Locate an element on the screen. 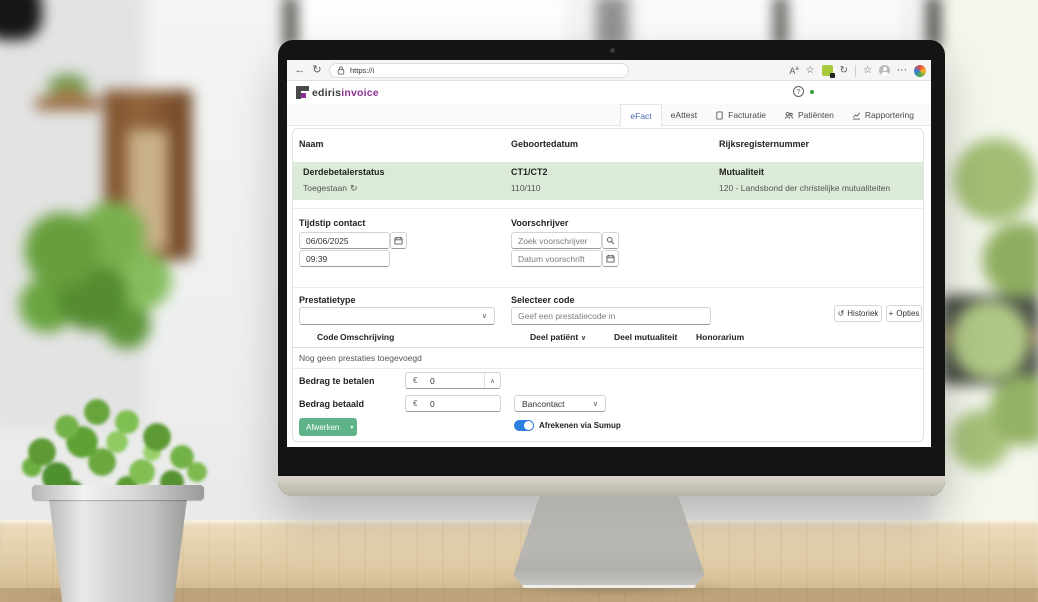  opties-button-label: Opties is located at coordinates (908, 313).